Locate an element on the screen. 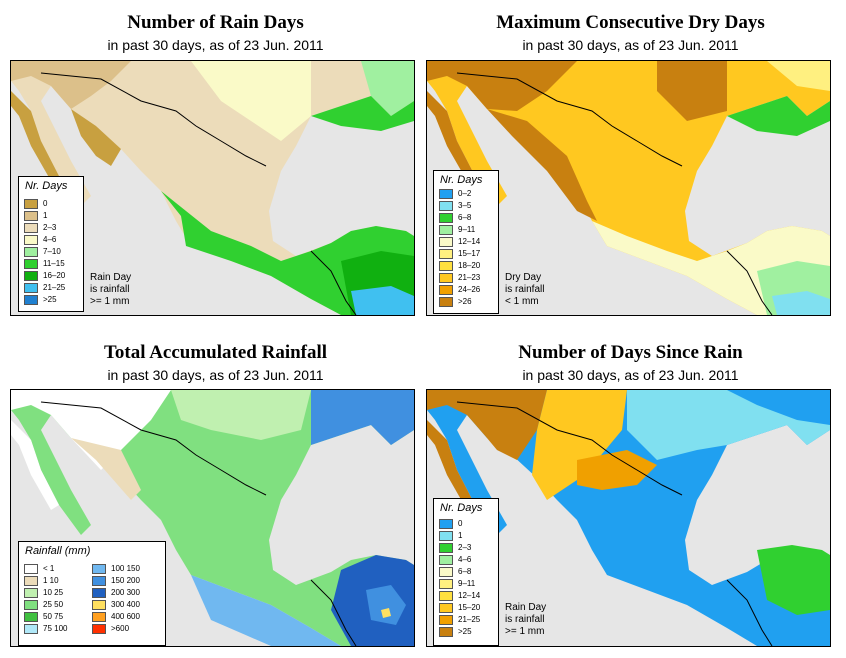 This screenshot has width=846, height=658. legend-label: 24–26 is located at coordinates (469, 289).